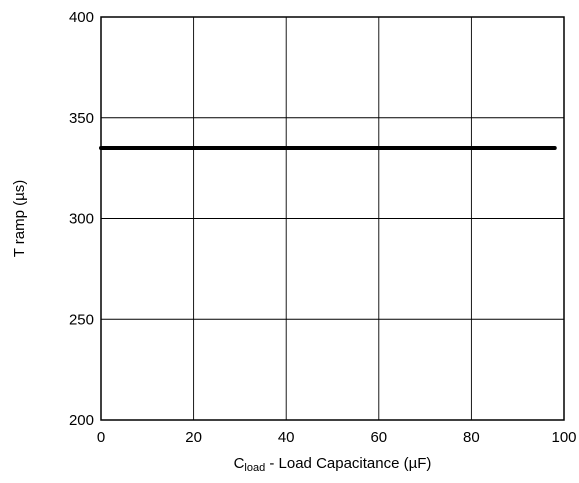  What do you see at coordinates (348, 463) in the screenshot?
I see `x-axis-label-rest: - Load Capacitance (µF)` at bounding box center [348, 463].